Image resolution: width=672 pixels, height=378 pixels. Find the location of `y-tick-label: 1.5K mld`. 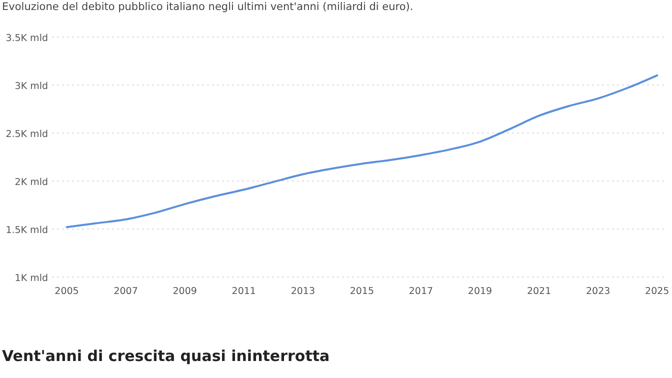

y-tick-label: 1.5K mld is located at coordinates (27, 230).